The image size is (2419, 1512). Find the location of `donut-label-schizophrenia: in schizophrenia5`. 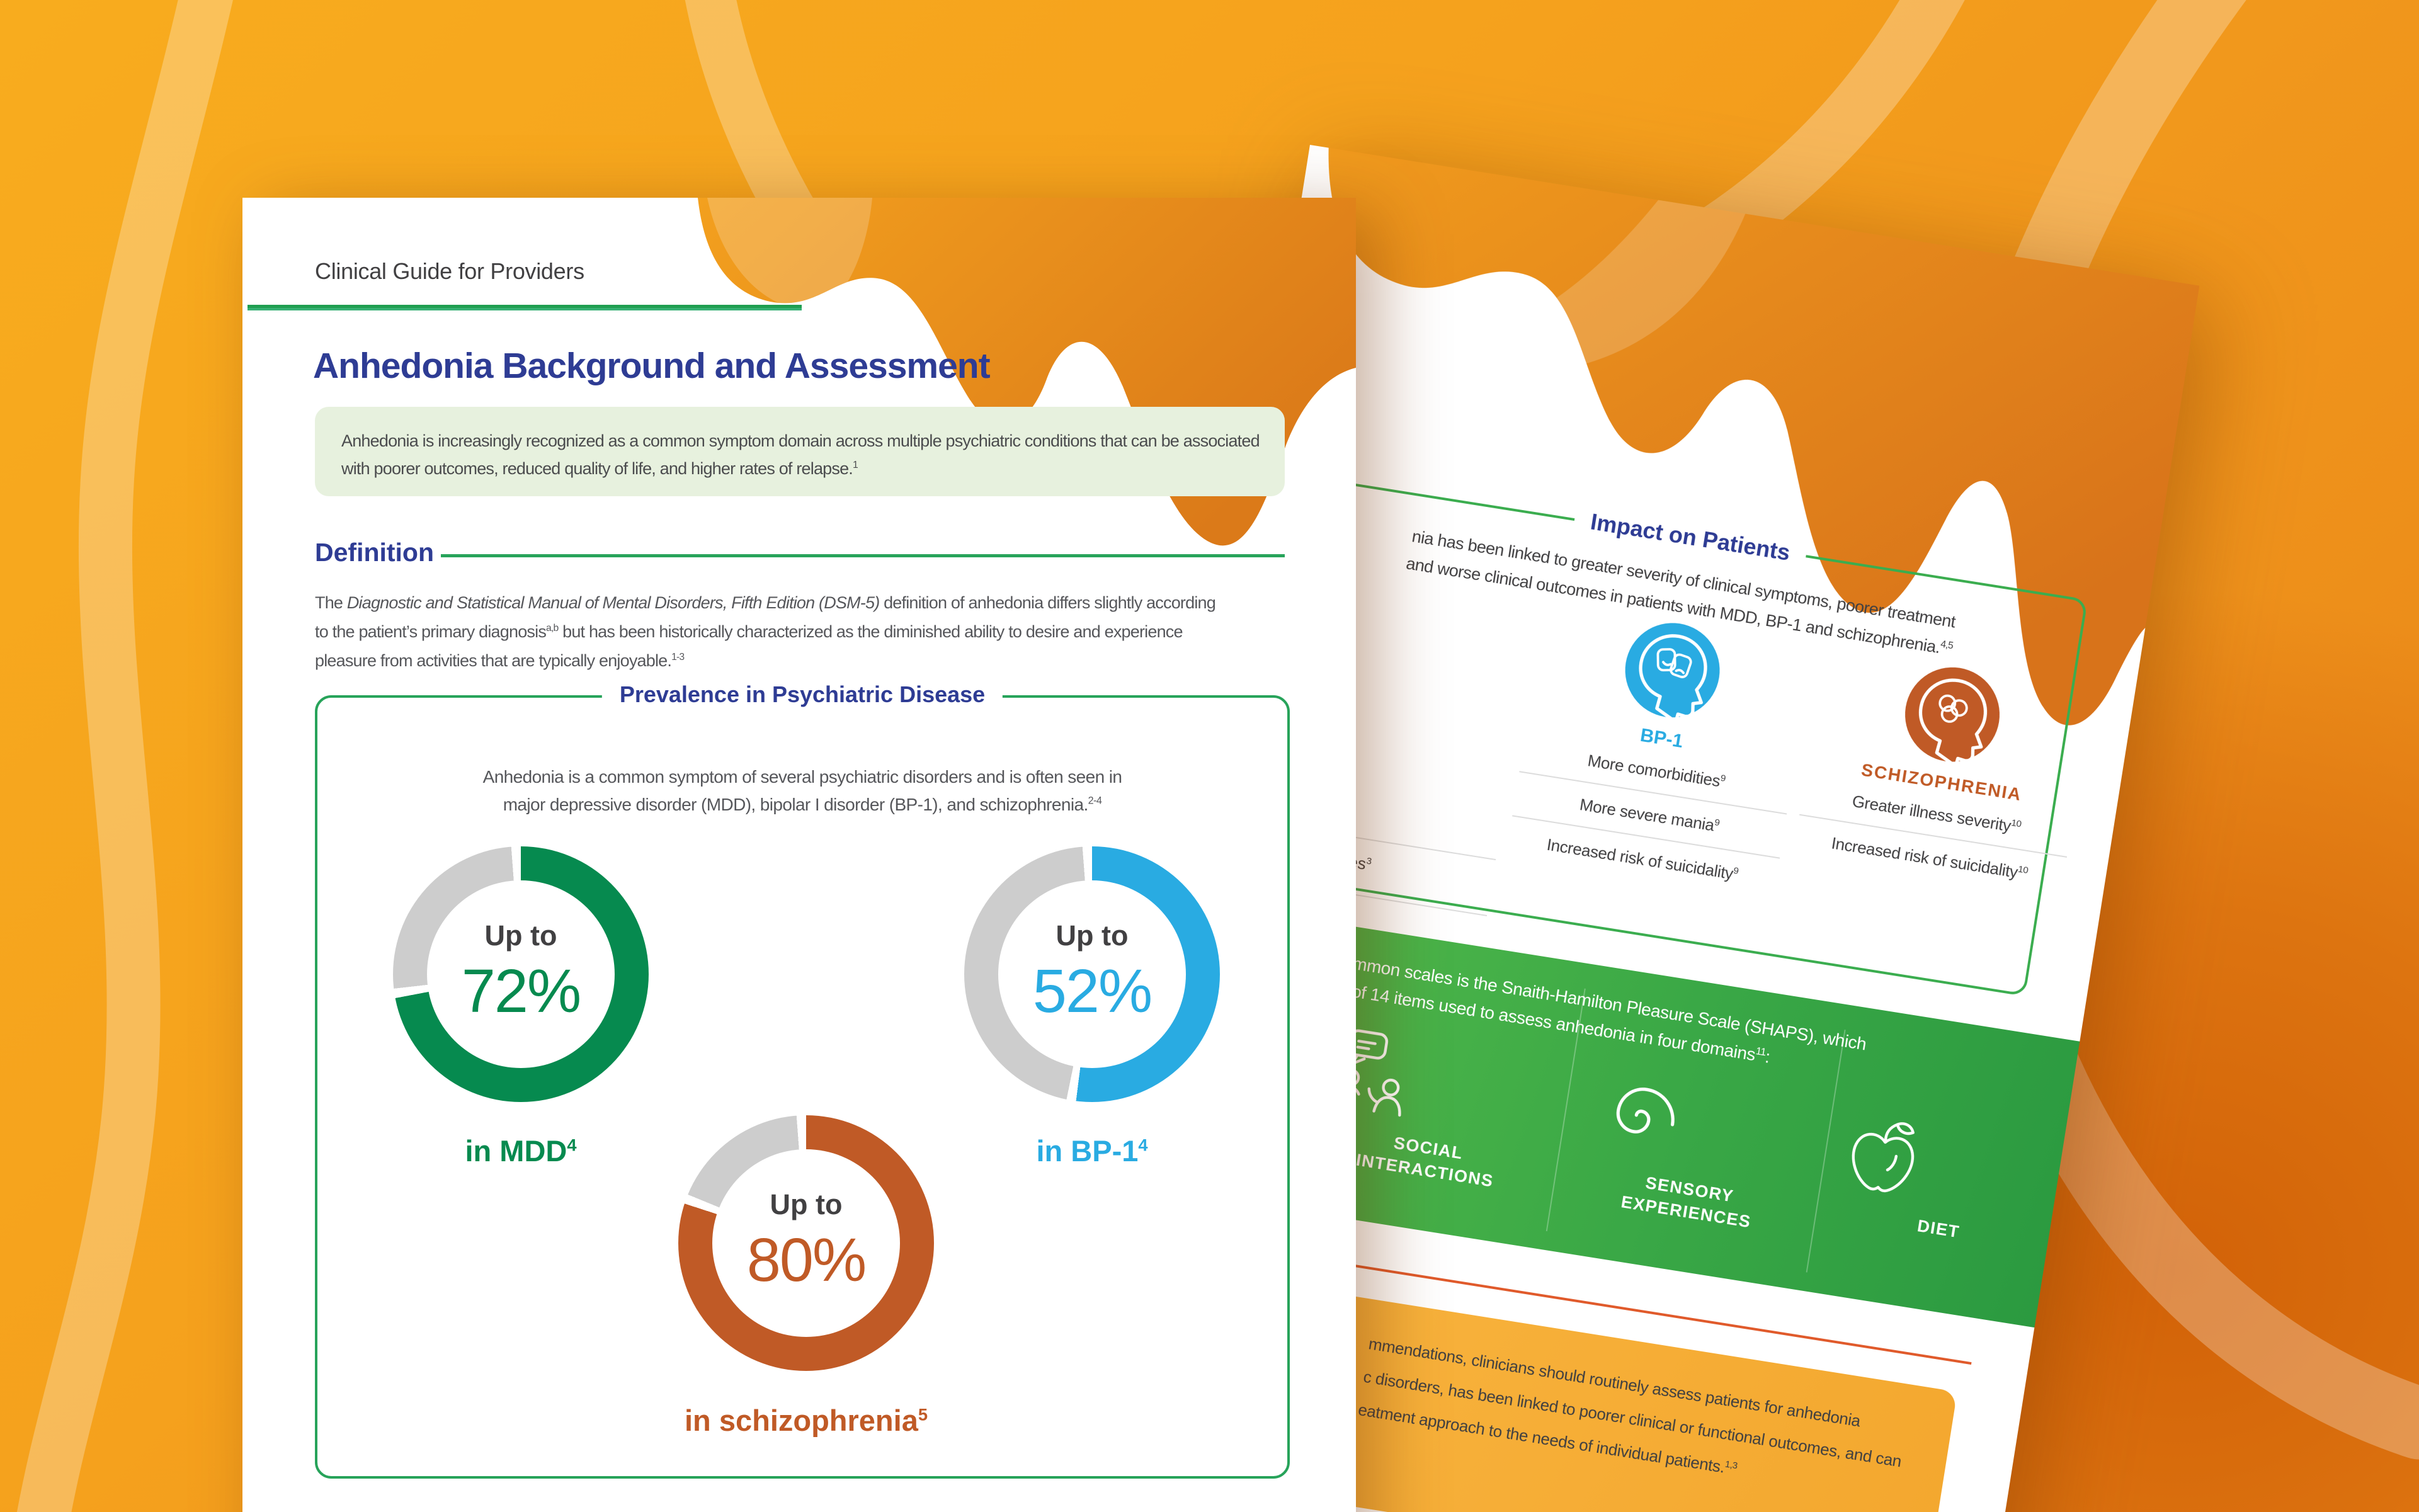

donut-label-schizophrenia: in schizophrenia5 is located at coordinates (806, 1421).